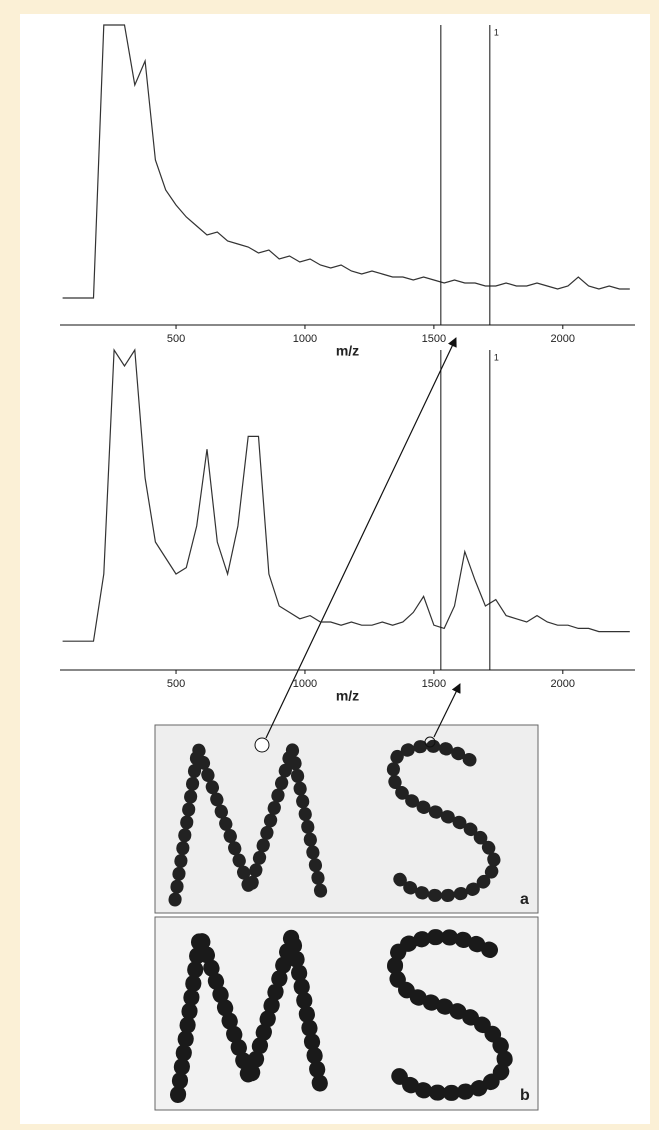  I want to click on panel-label: b, so click(525, 1095).